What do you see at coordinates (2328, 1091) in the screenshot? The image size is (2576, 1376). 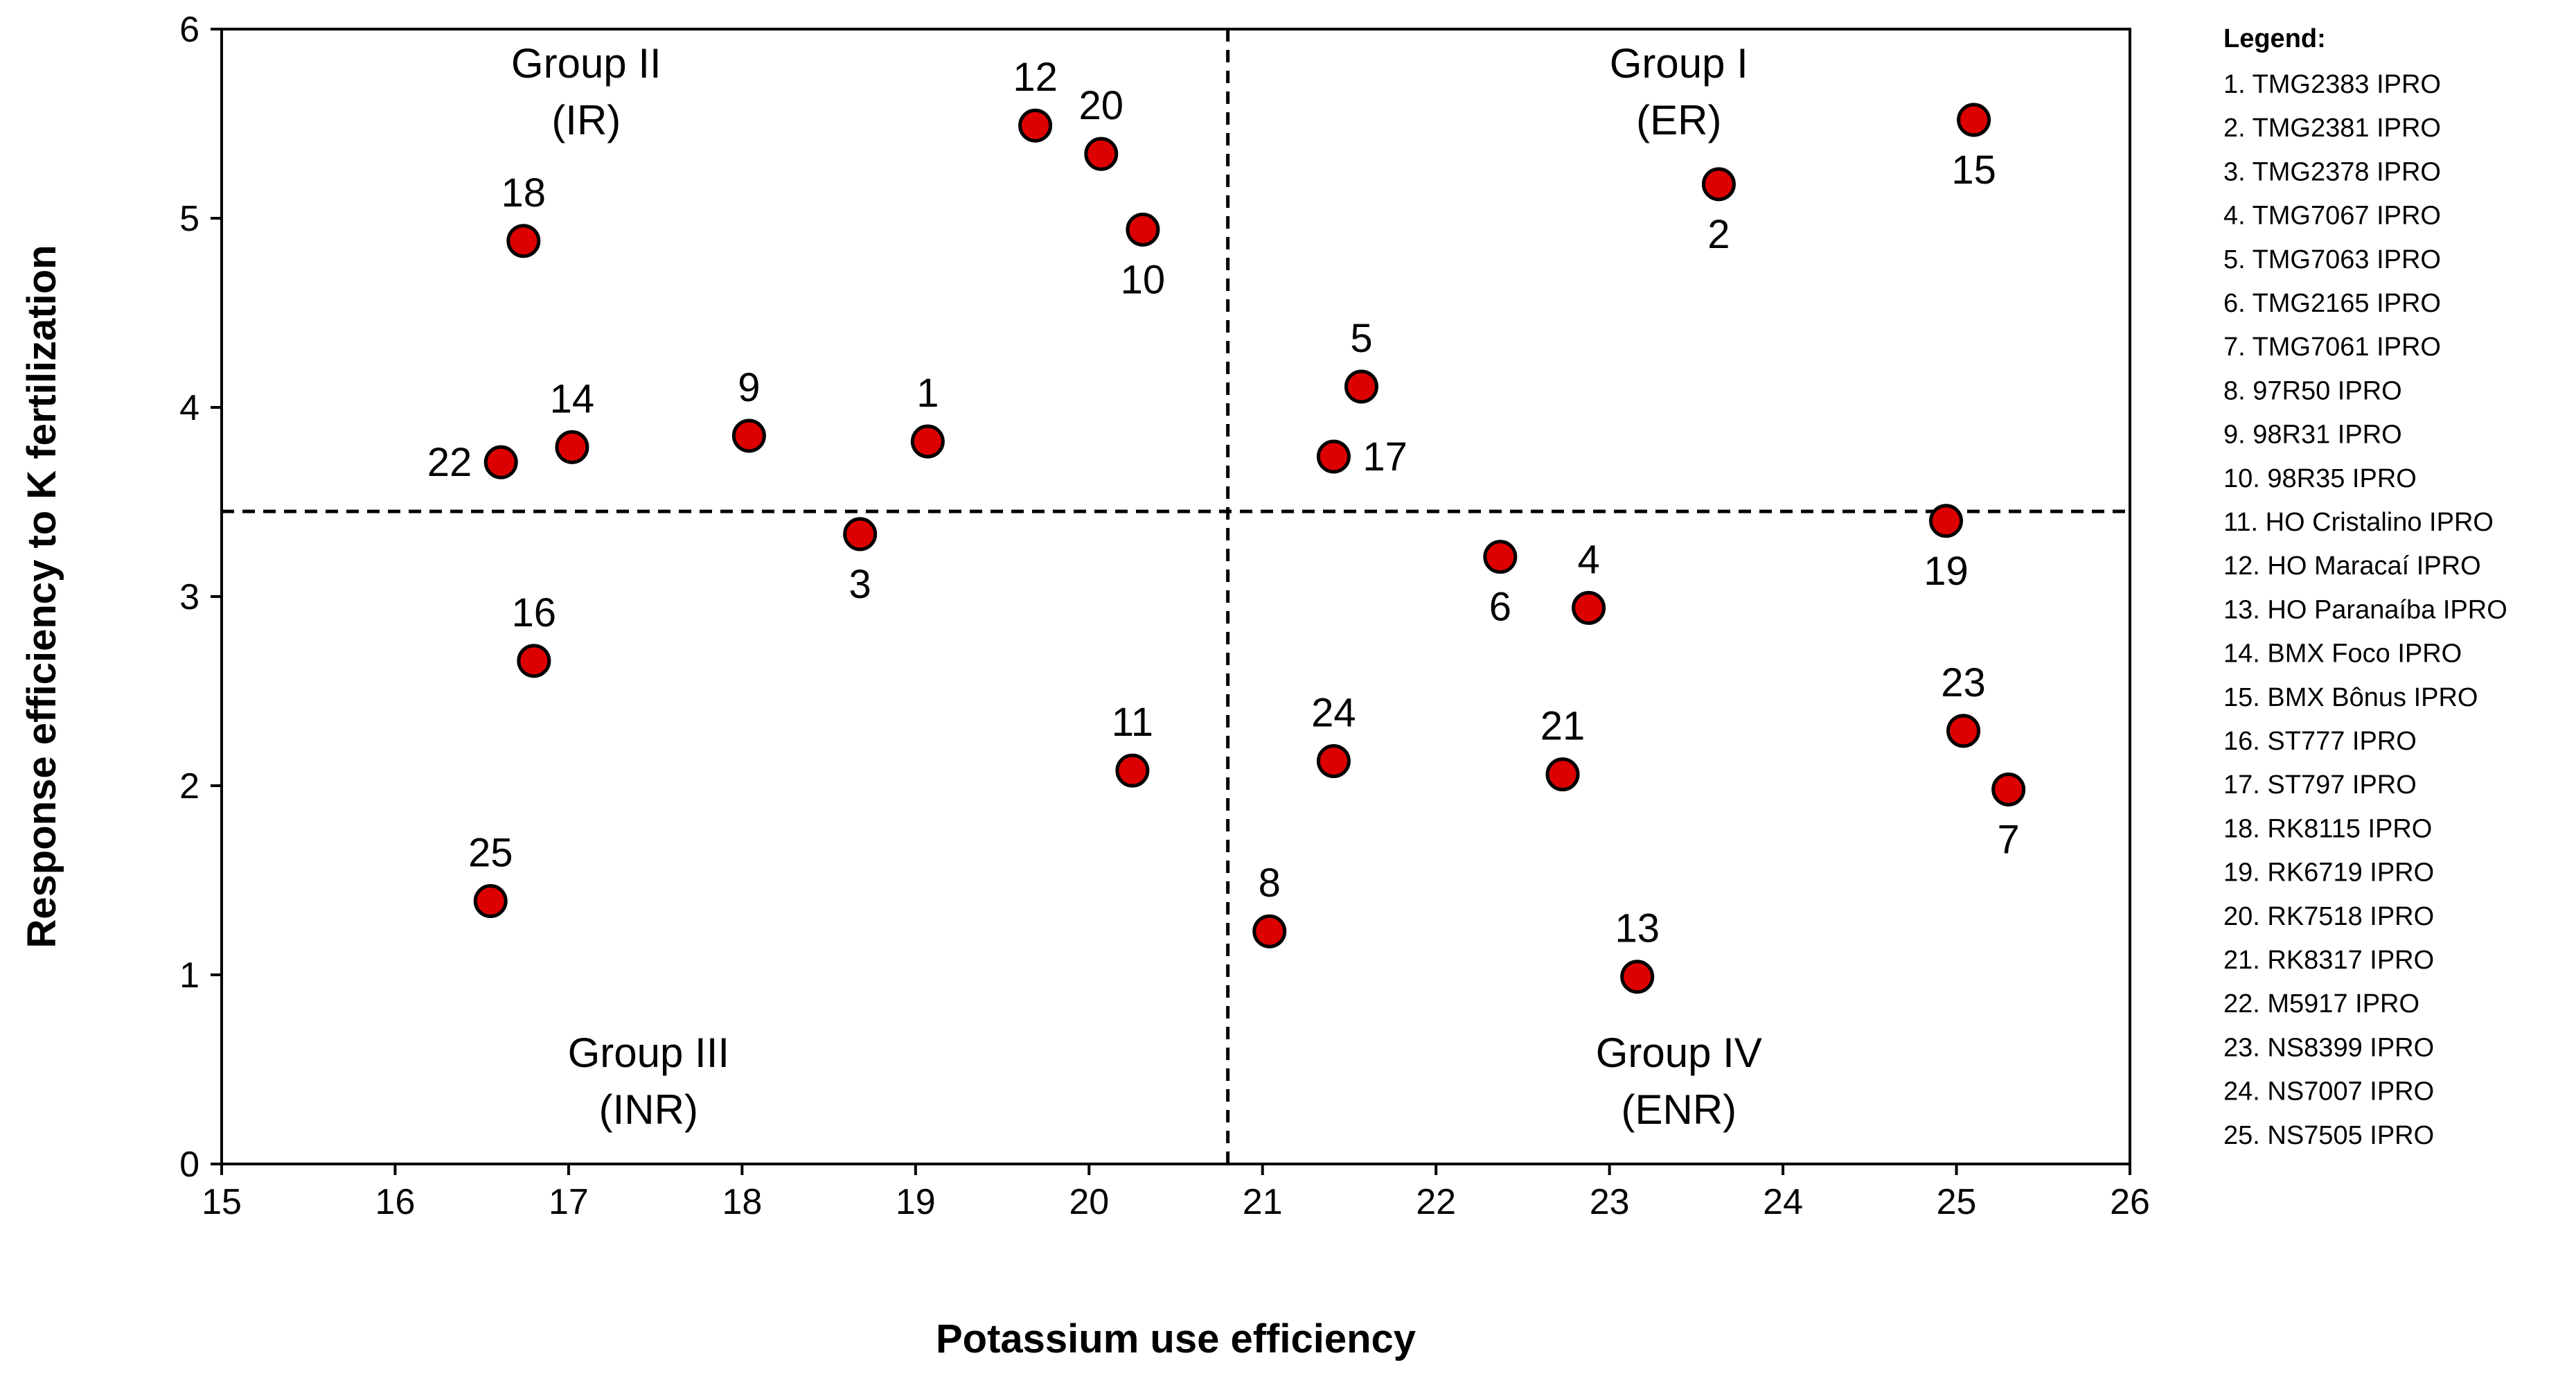 I see `legend-item: 24. NS7007 IPRO` at bounding box center [2328, 1091].